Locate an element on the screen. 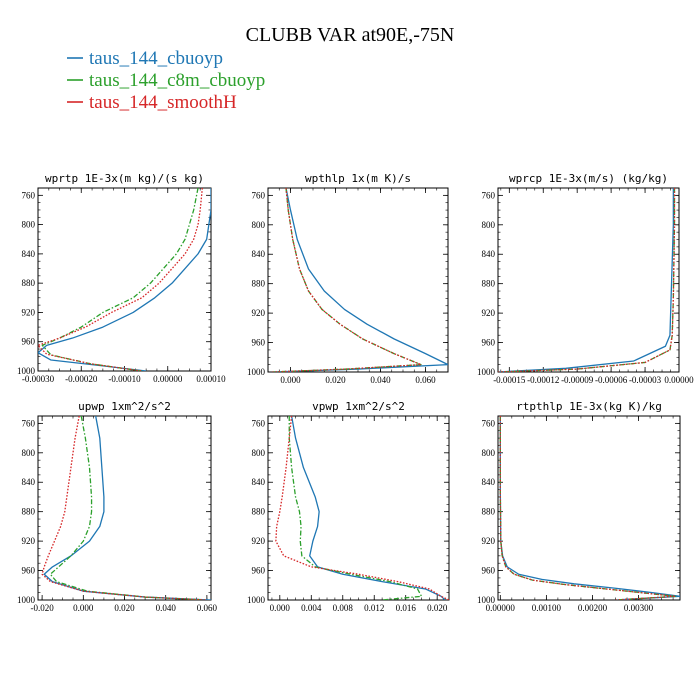 The image size is (700, 700). x-tick-label-rtpthlp-1: 0.00100 is located at coordinates (547, 608).